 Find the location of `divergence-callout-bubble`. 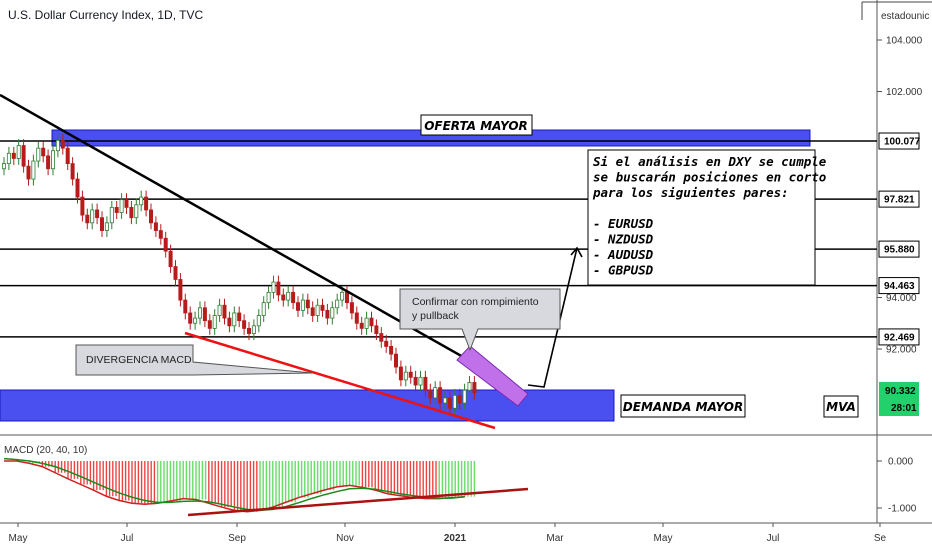

divergence-callout-bubble is located at coordinates (194, 360).